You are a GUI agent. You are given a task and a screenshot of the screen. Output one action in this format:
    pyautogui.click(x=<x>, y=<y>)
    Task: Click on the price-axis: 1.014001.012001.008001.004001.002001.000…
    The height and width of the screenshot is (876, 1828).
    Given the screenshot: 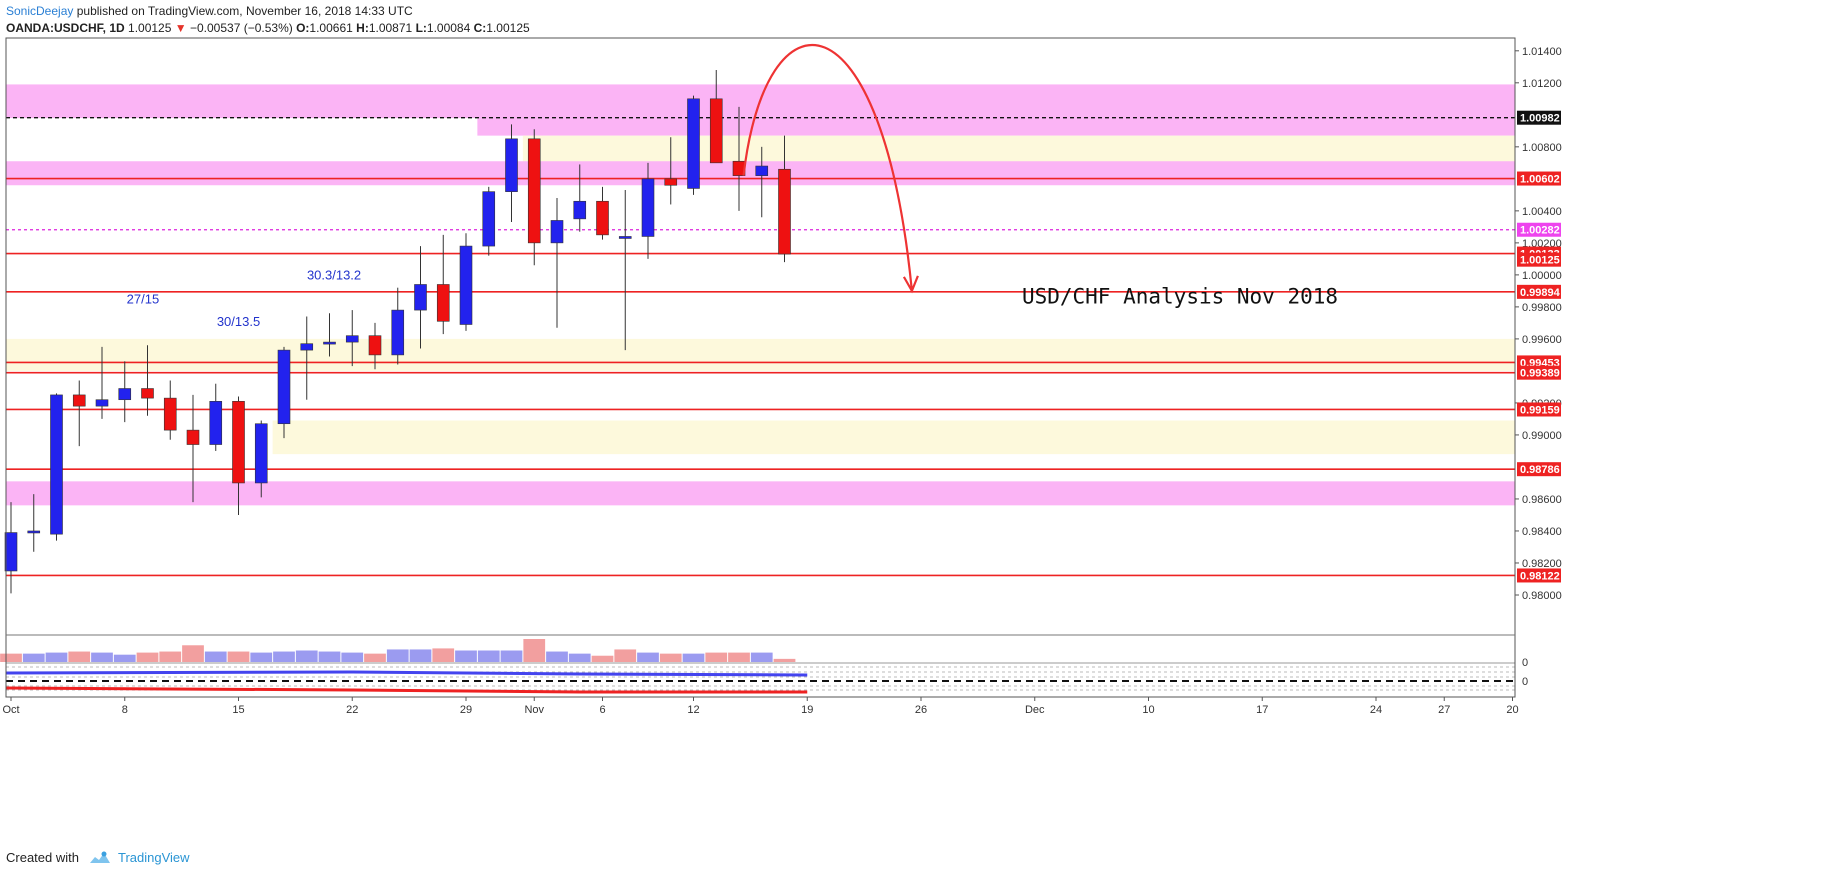 What is the action you would take?
    pyautogui.click(x=1538, y=367)
    